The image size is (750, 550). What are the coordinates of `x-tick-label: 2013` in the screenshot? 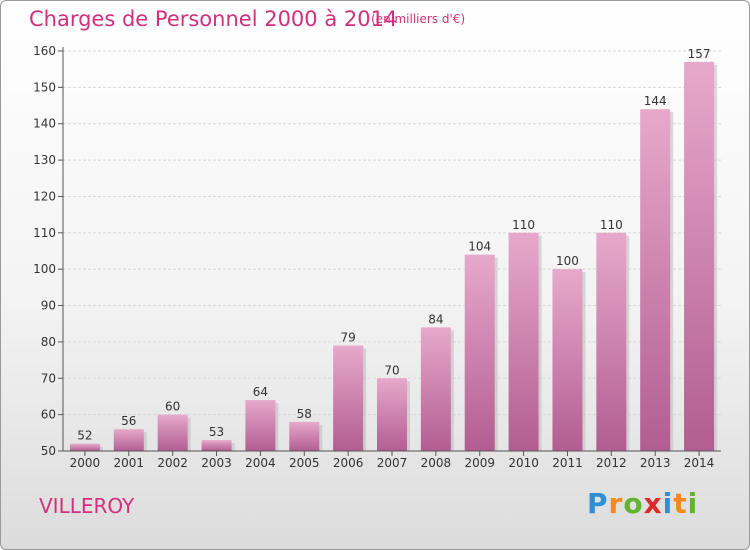 It's located at (655, 463).